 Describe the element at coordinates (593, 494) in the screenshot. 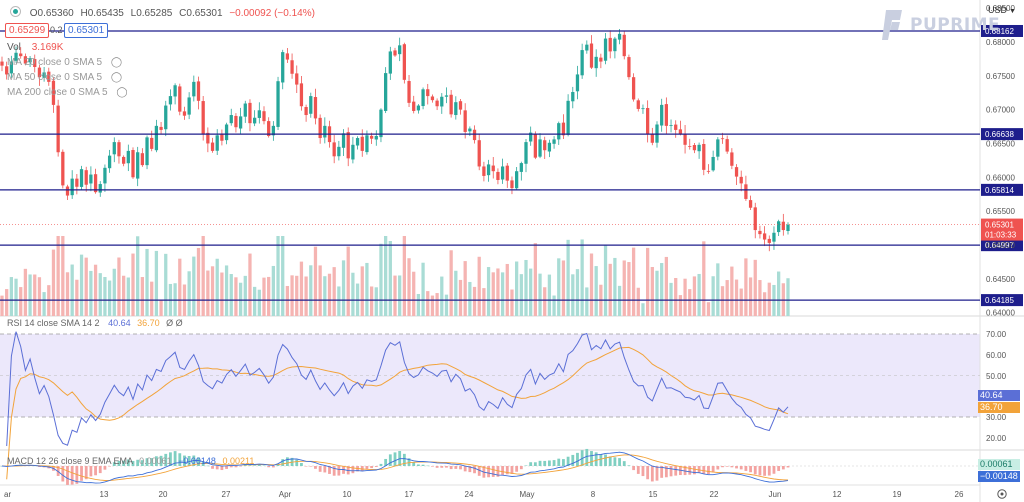

I see `time-tick: 8` at that location.